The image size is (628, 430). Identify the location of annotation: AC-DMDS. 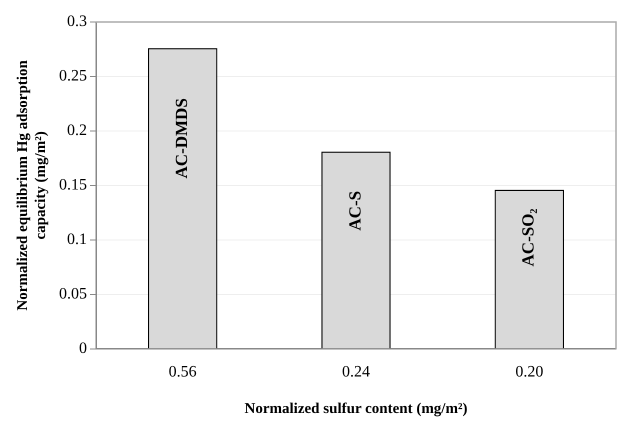
(182, 138).